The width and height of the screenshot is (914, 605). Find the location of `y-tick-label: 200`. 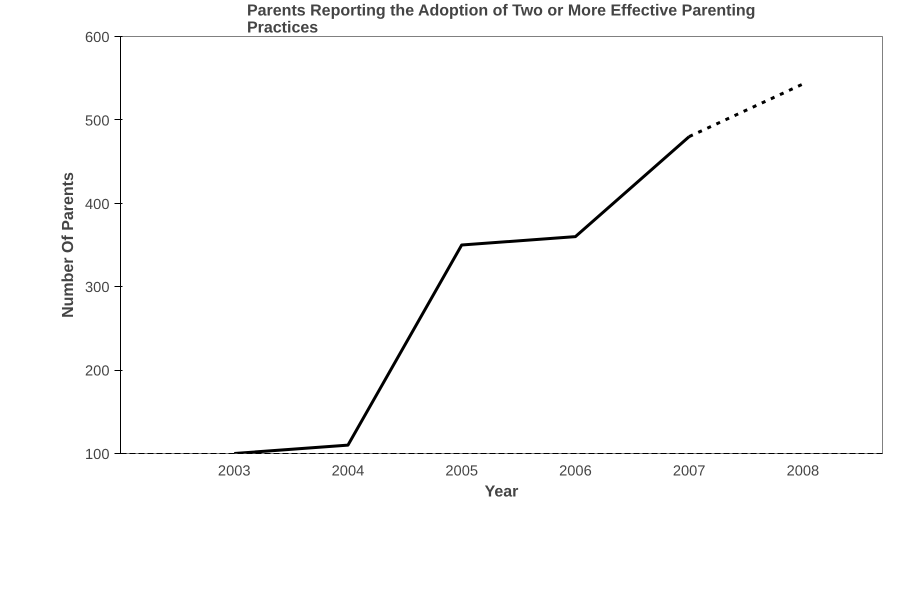

y-tick-label: 200 is located at coordinates (97, 372).